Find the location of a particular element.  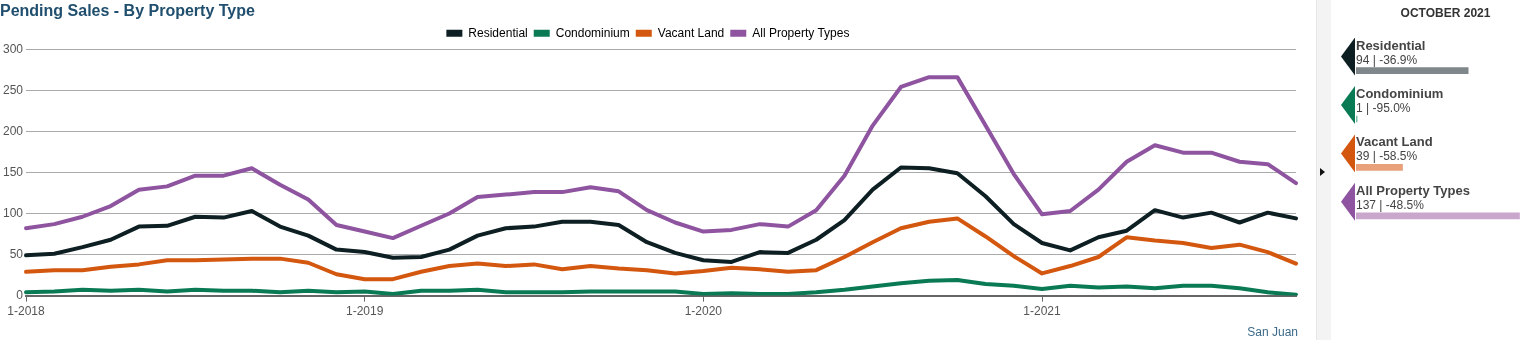

legend-label: All Property Types is located at coordinates (801, 32).